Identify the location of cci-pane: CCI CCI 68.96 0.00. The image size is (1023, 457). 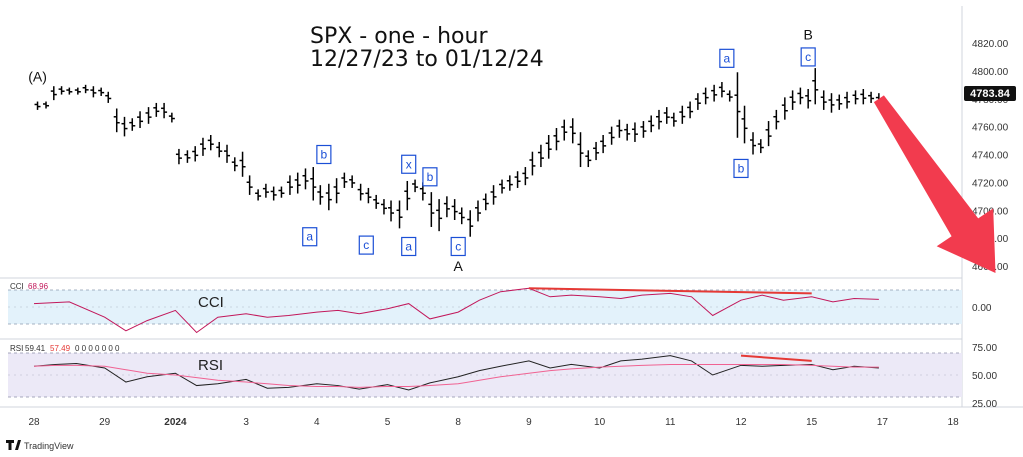
(500, 303).